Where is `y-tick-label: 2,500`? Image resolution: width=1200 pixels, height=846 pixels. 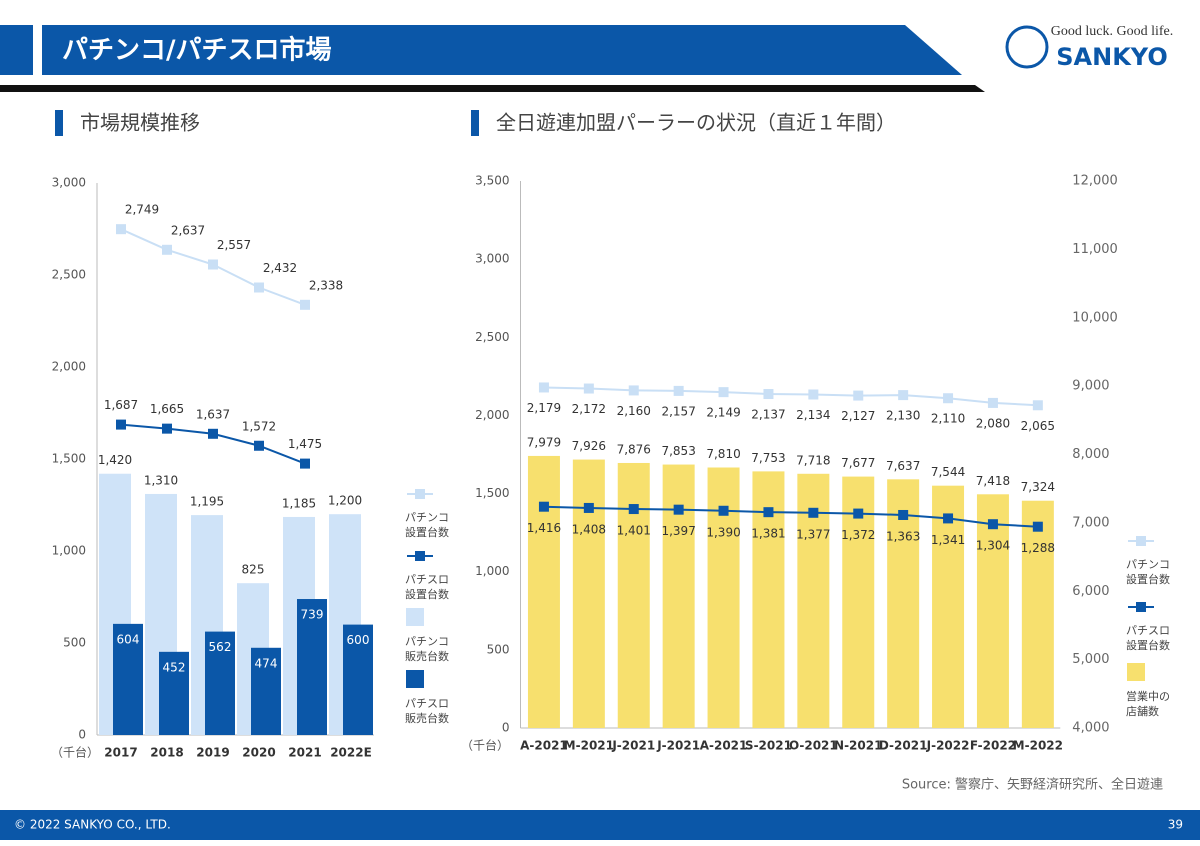
y-tick-label: 2,500 is located at coordinates (492, 337).